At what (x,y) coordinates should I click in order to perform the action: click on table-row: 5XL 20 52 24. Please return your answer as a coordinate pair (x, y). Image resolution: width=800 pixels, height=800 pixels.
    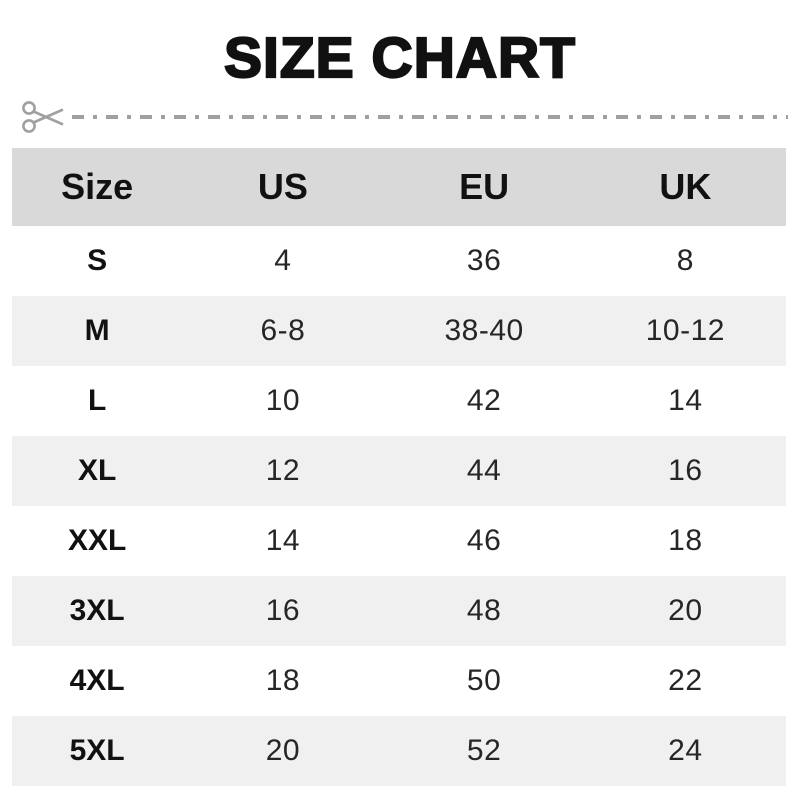
    Looking at the image, I should click on (399, 751).